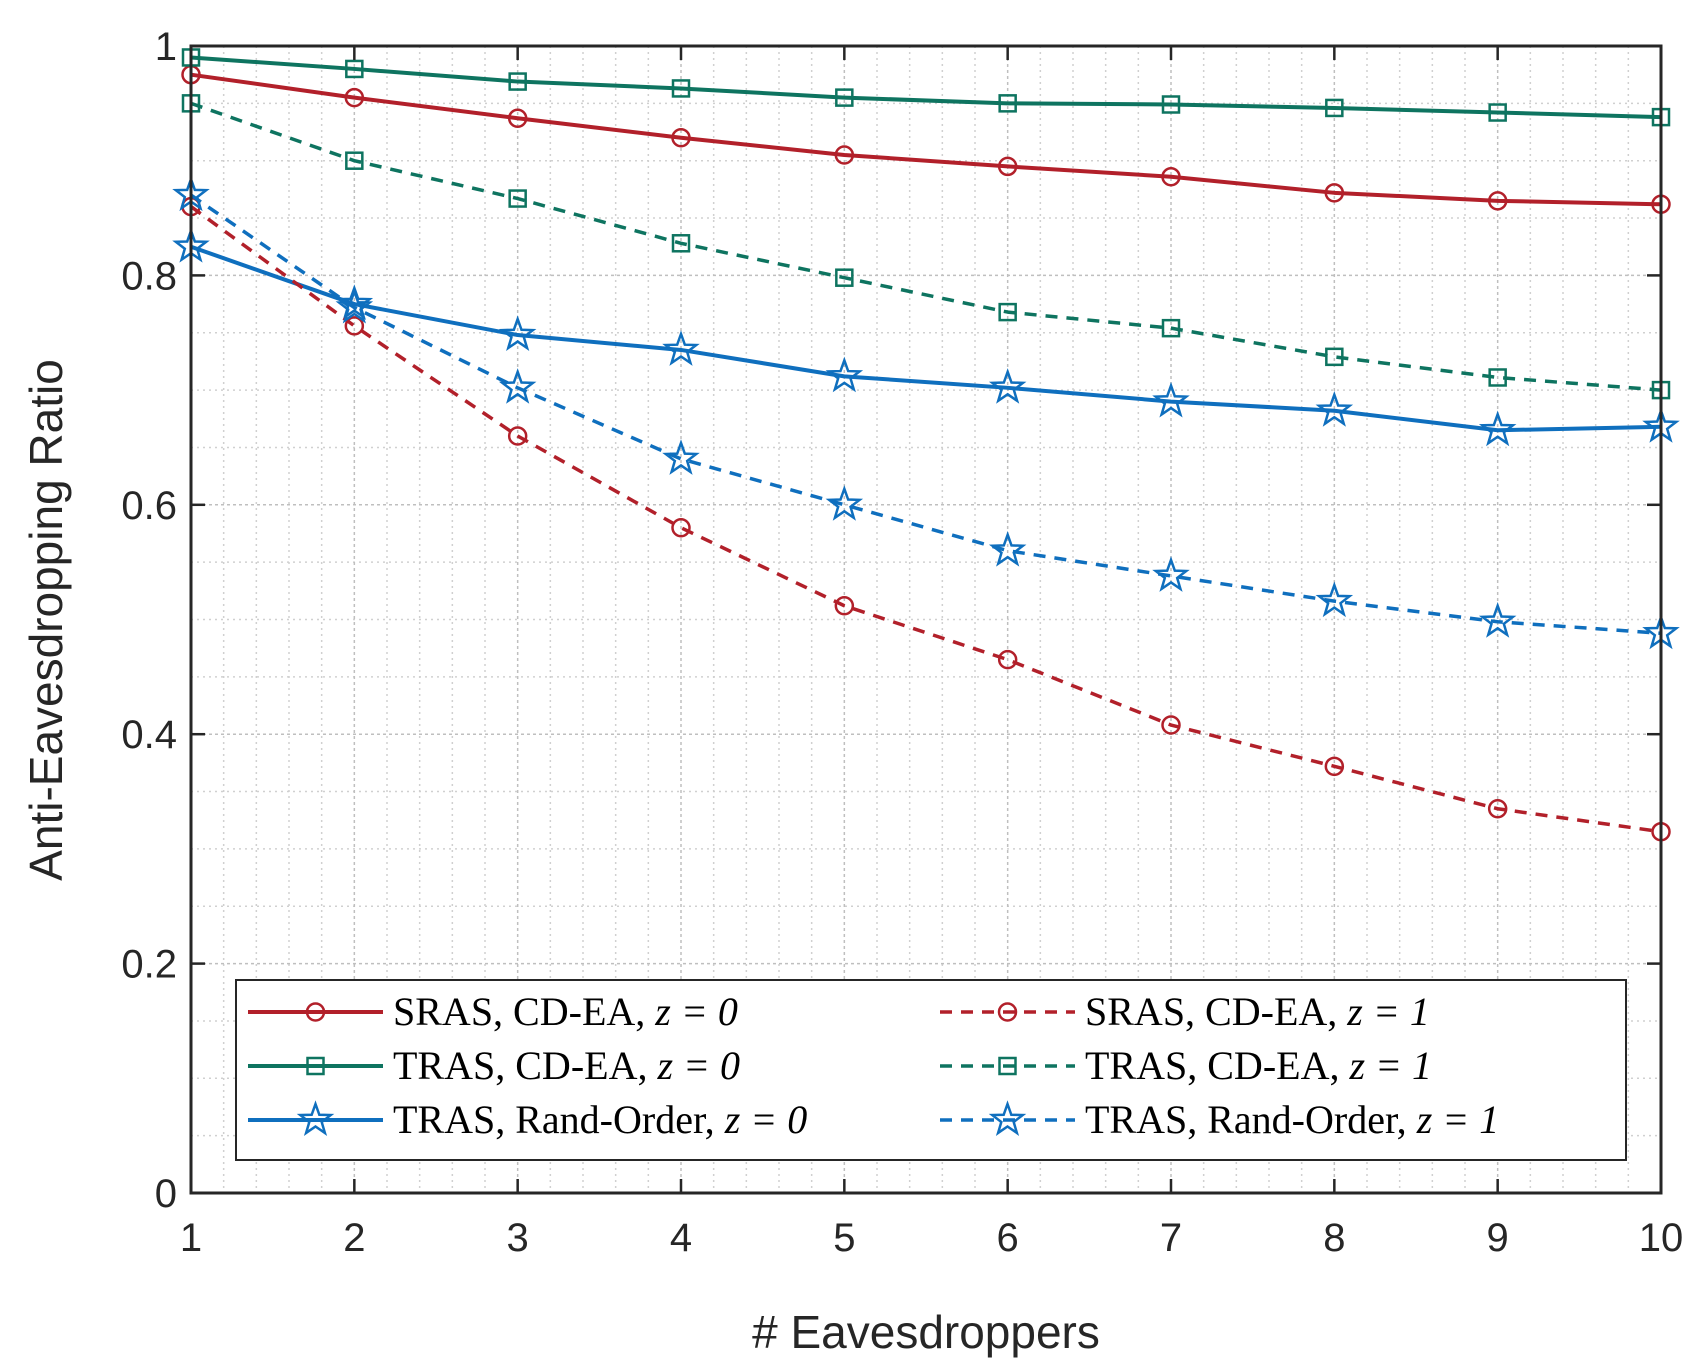 The width and height of the screenshot is (1702, 1372). I want to click on legend-item: TRAS, CD-EA, z = 0, so click(494, 1065).